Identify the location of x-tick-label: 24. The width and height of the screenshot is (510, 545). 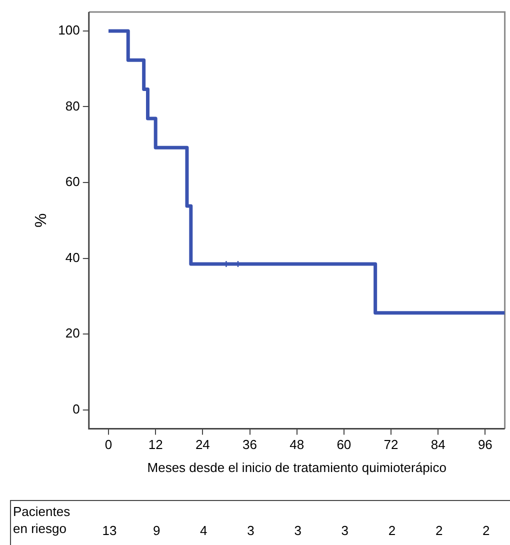
(202, 444).